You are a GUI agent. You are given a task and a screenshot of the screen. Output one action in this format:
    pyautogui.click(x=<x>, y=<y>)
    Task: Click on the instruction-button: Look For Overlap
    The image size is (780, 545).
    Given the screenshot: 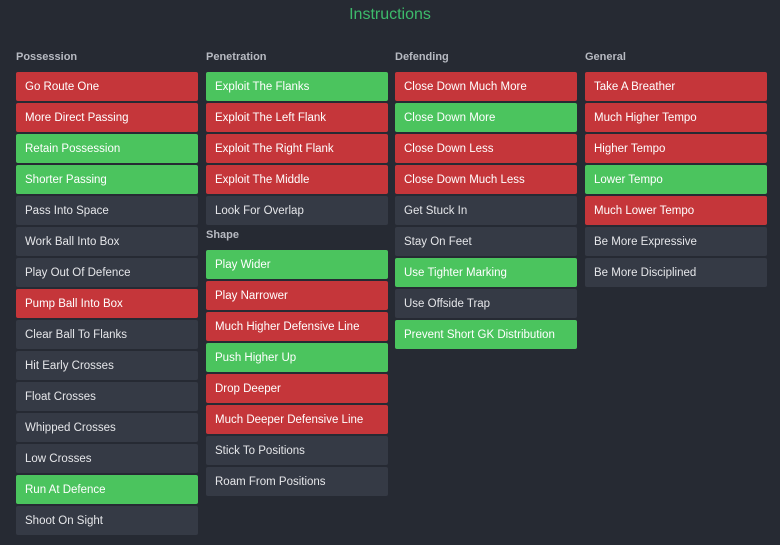 What is the action you would take?
    pyautogui.click(x=297, y=210)
    